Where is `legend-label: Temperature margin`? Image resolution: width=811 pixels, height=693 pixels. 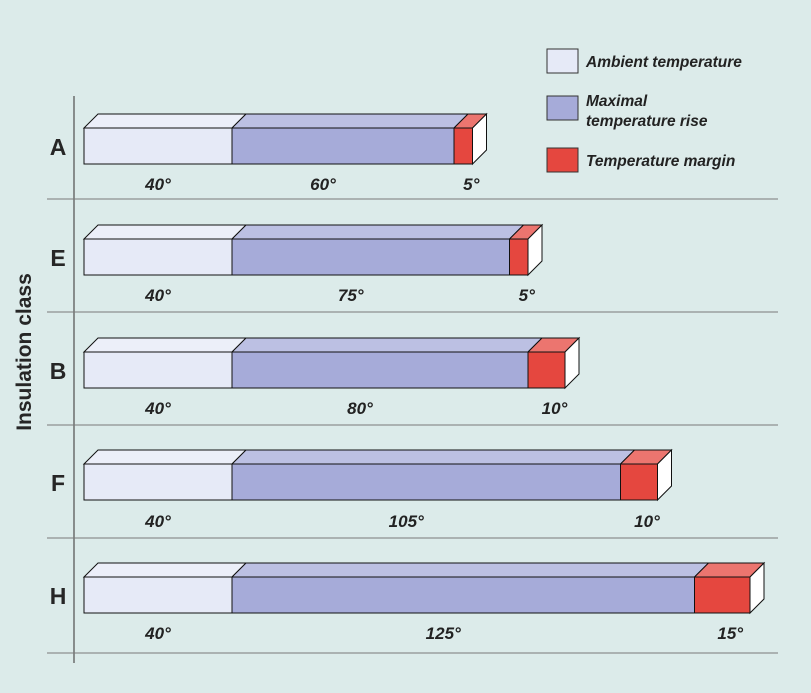 legend-label: Temperature margin is located at coordinates (660, 161).